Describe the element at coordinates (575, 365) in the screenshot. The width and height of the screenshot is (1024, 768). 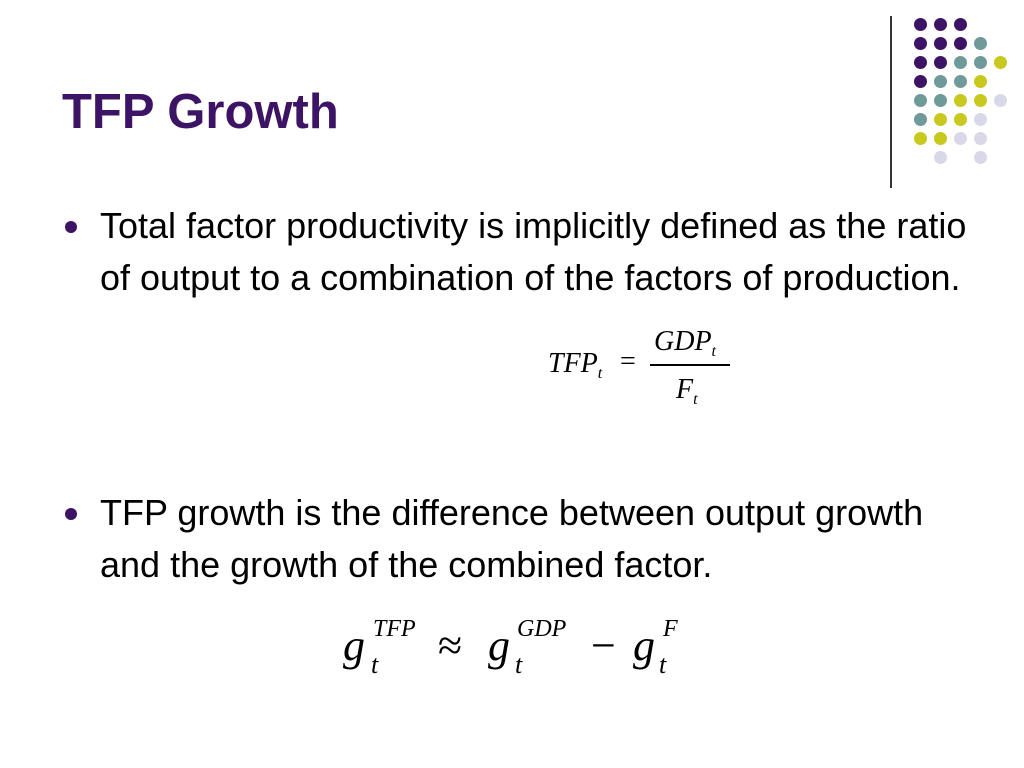
I see `formula-lhs: TFPt` at that location.